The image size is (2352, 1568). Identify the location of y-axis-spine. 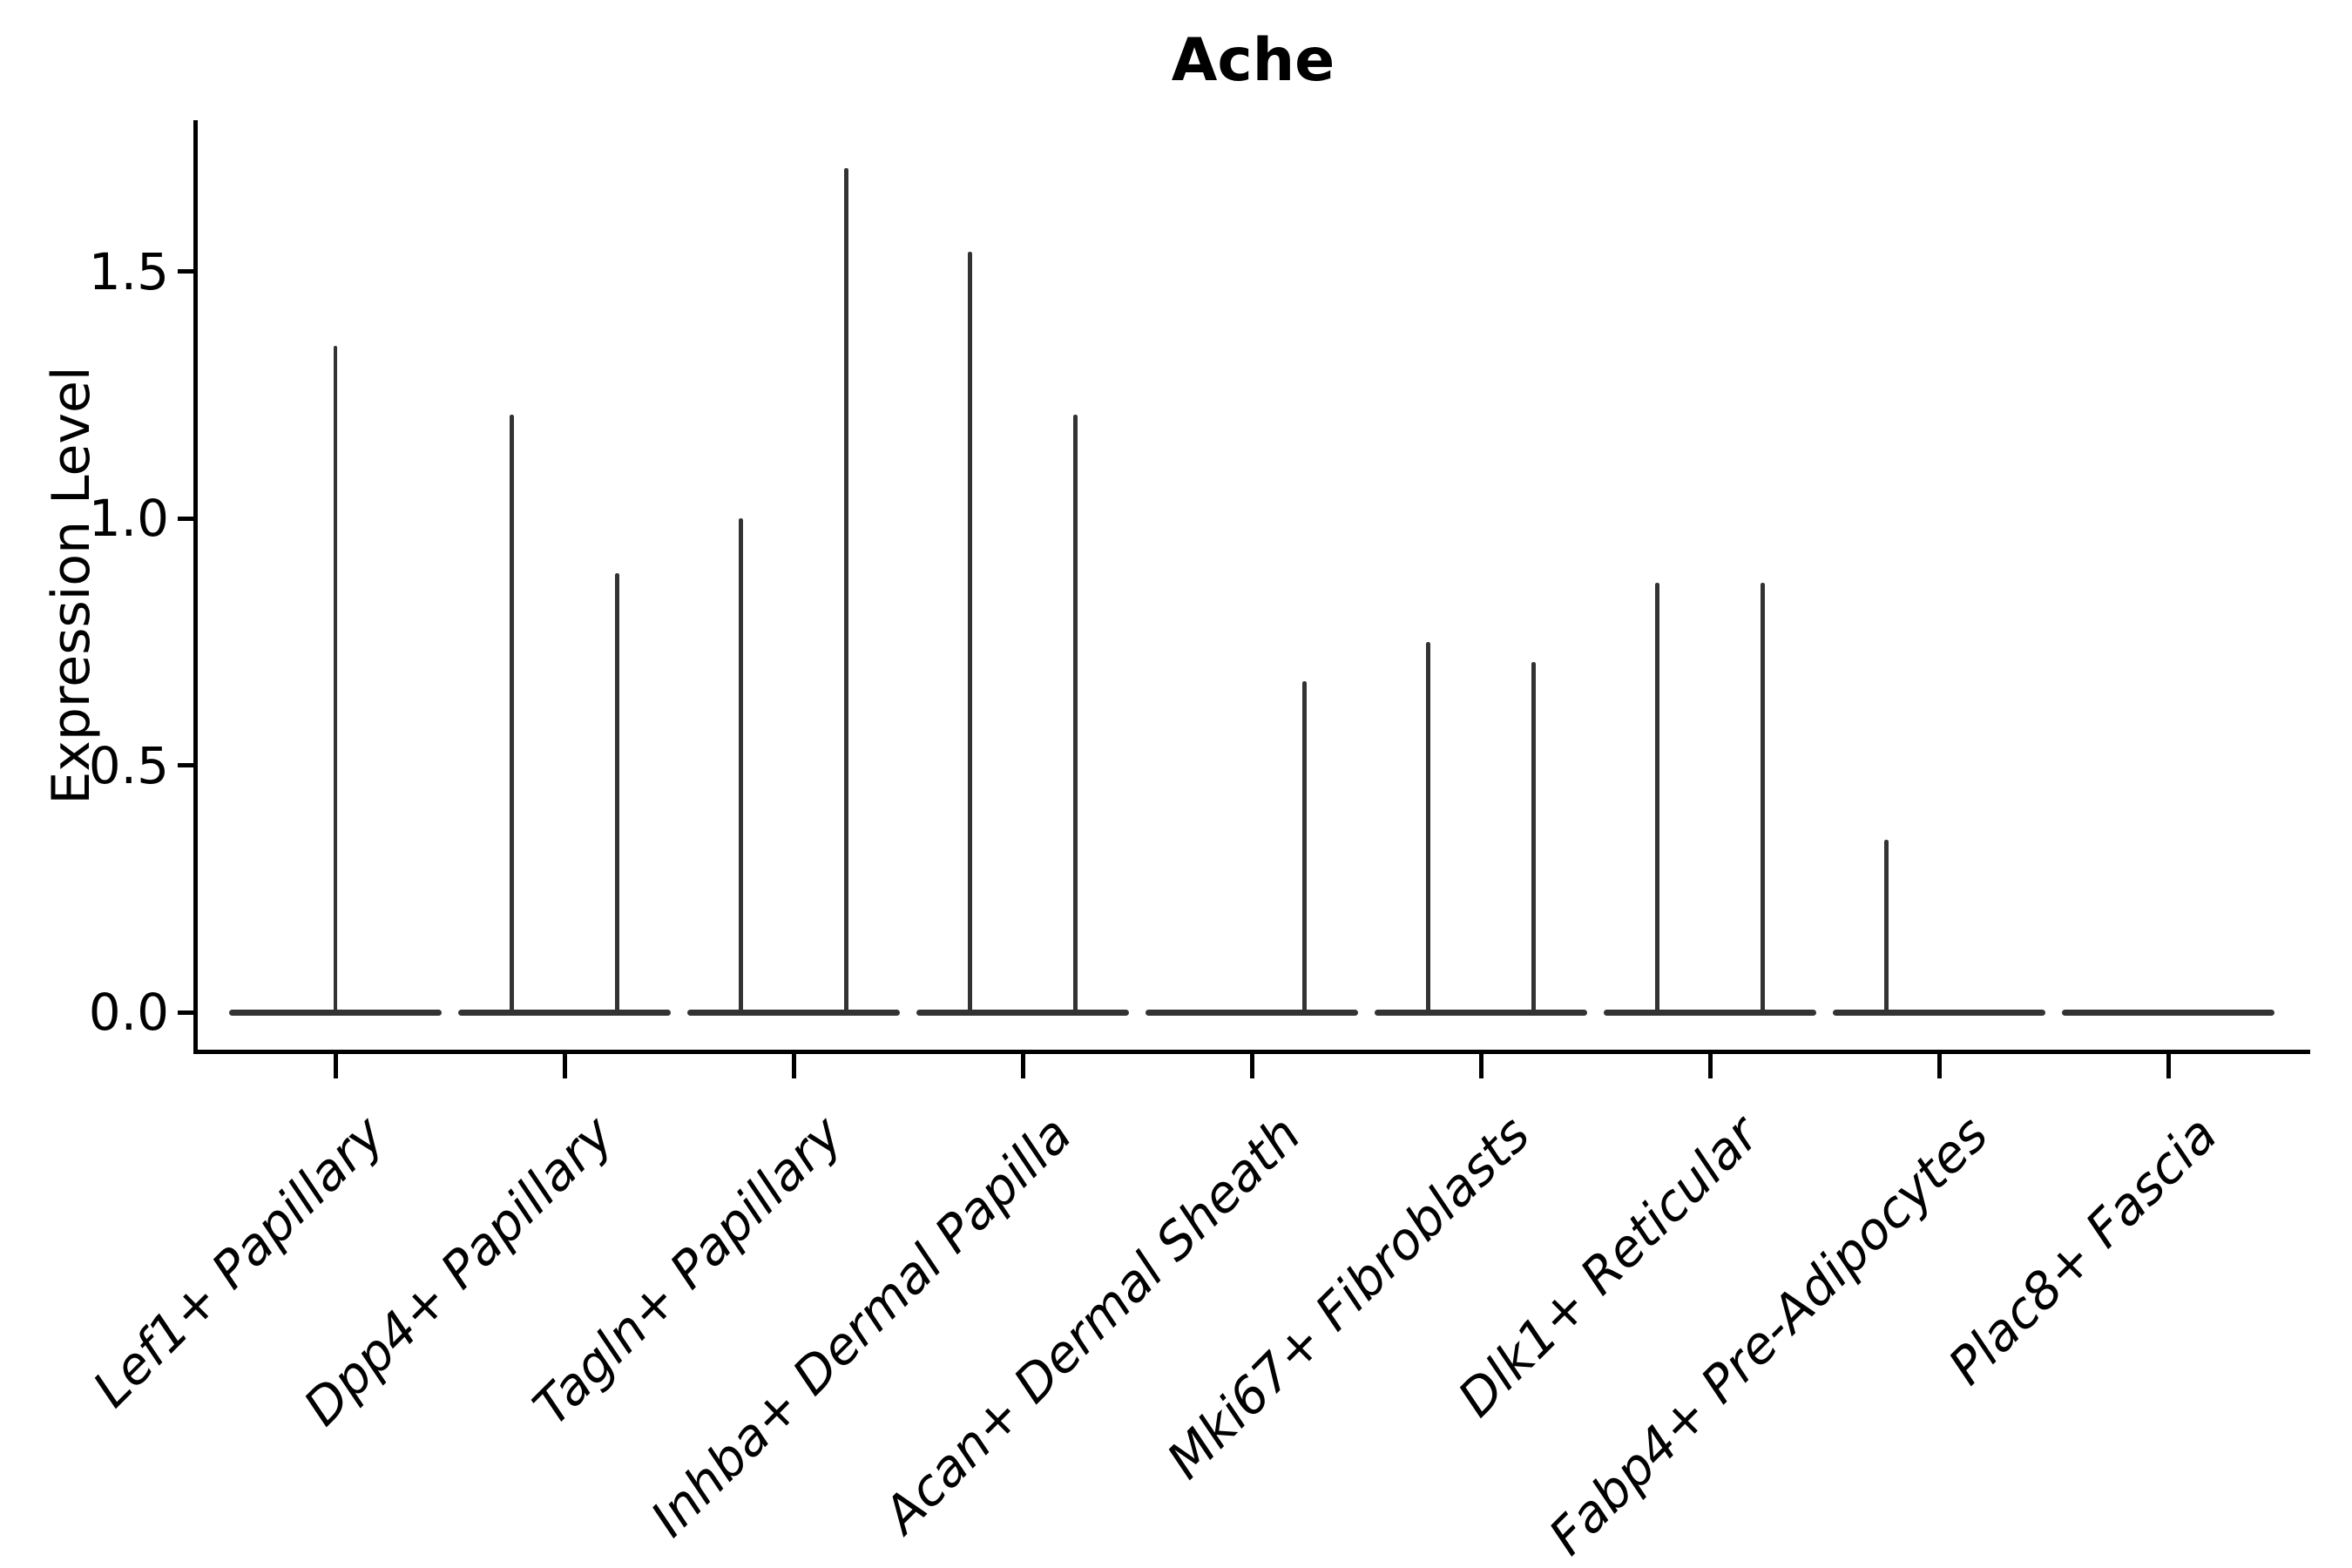
(195, 587).